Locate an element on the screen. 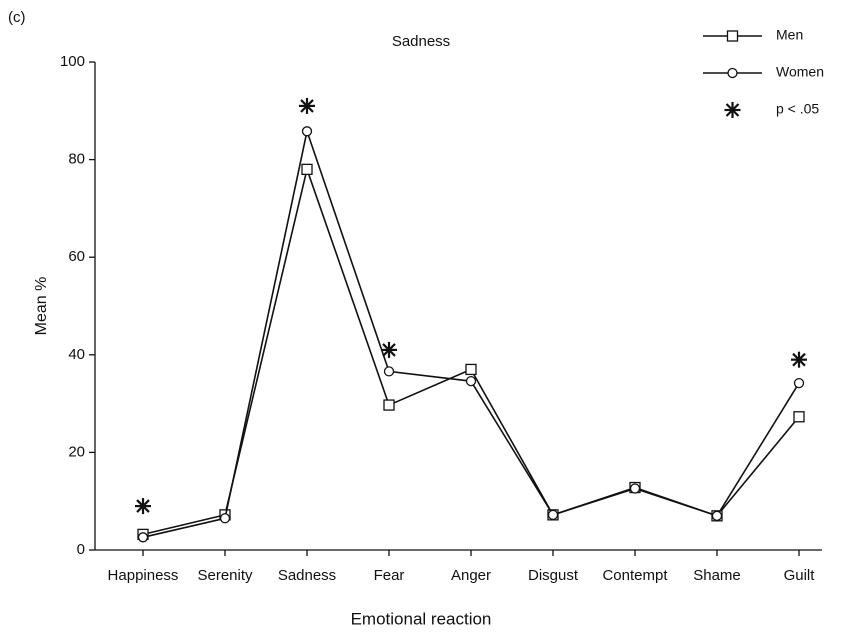 This screenshot has height=632, width=845. legend-label: Men is located at coordinates (789, 35).